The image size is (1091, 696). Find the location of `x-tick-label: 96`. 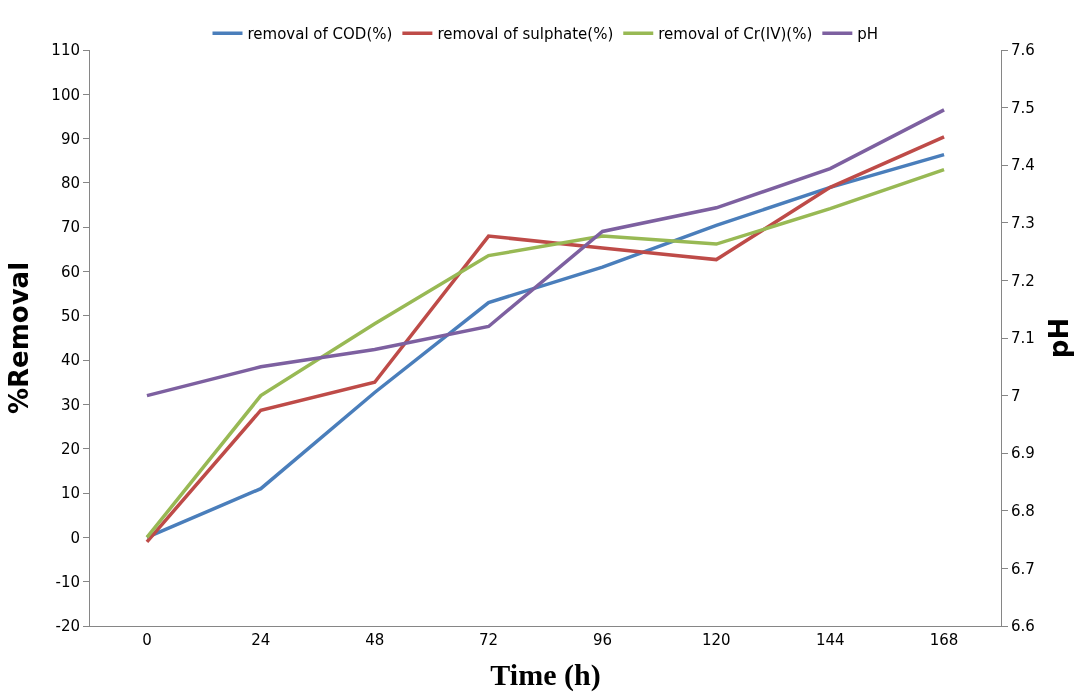

x-tick-label: 96 is located at coordinates (602, 640).